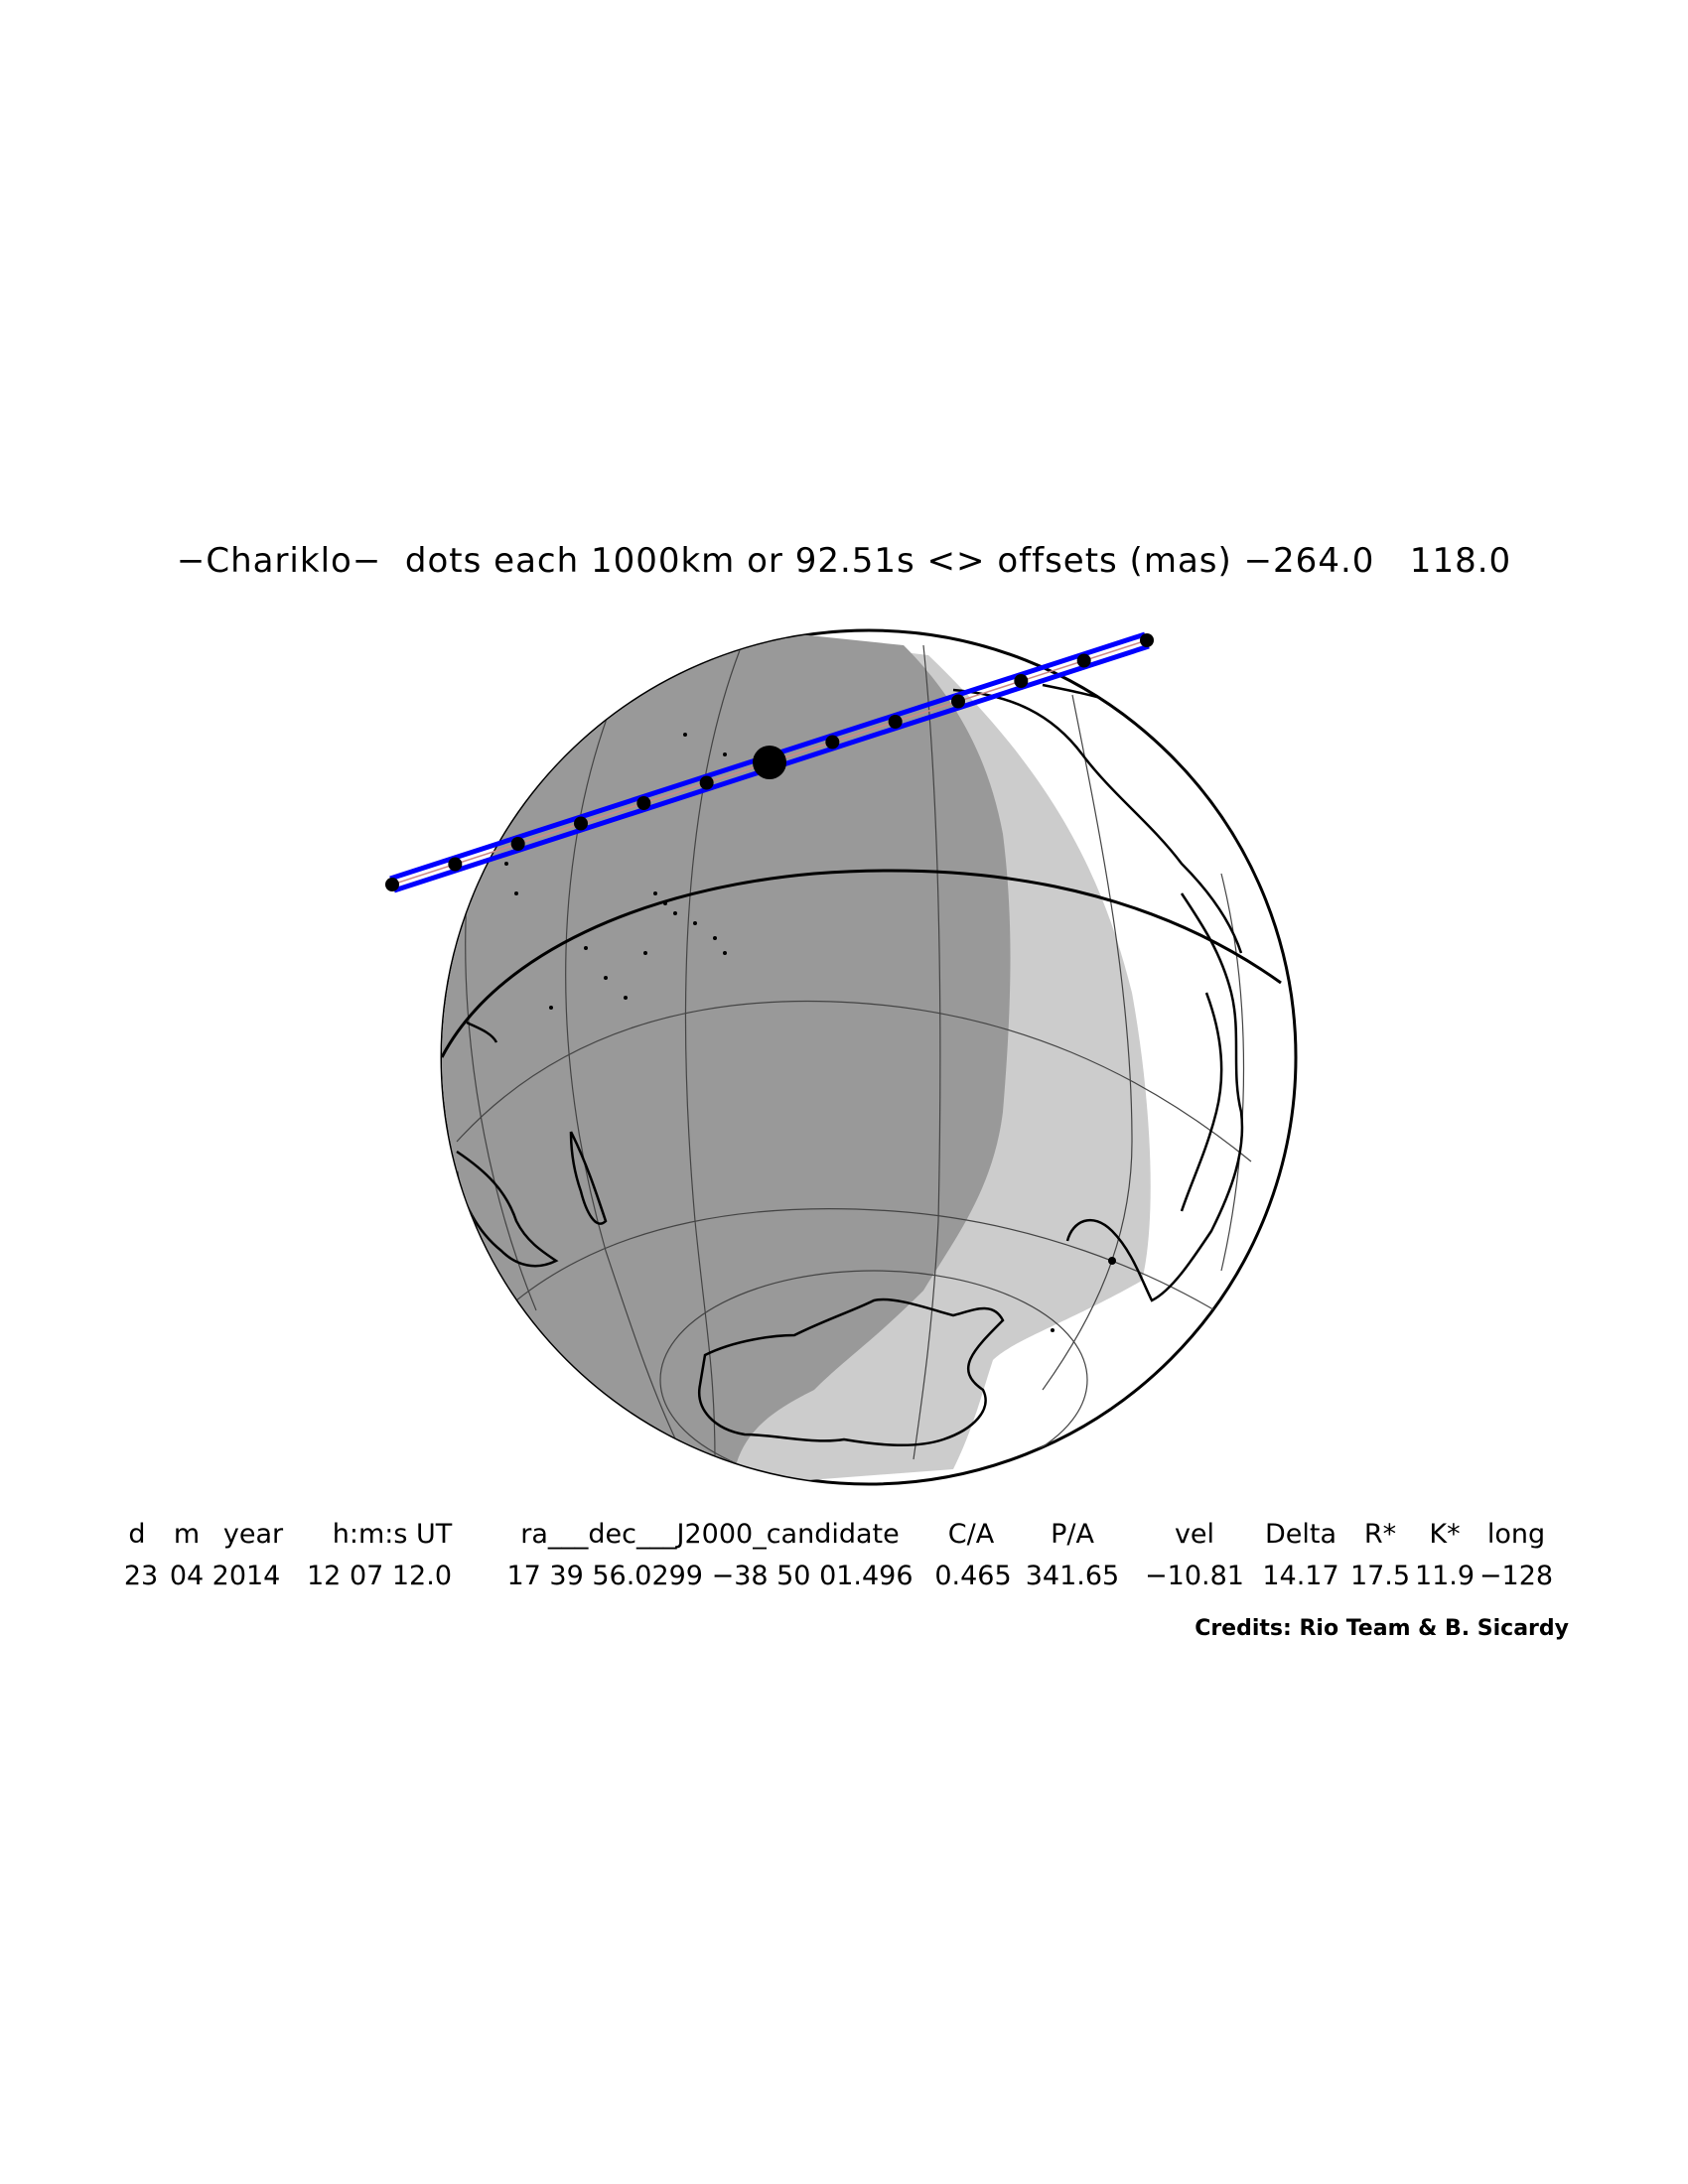 This screenshot has width=1688, height=2184. Describe the element at coordinates (137, 1534) in the screenshot. I see `header-day: d` at that location.